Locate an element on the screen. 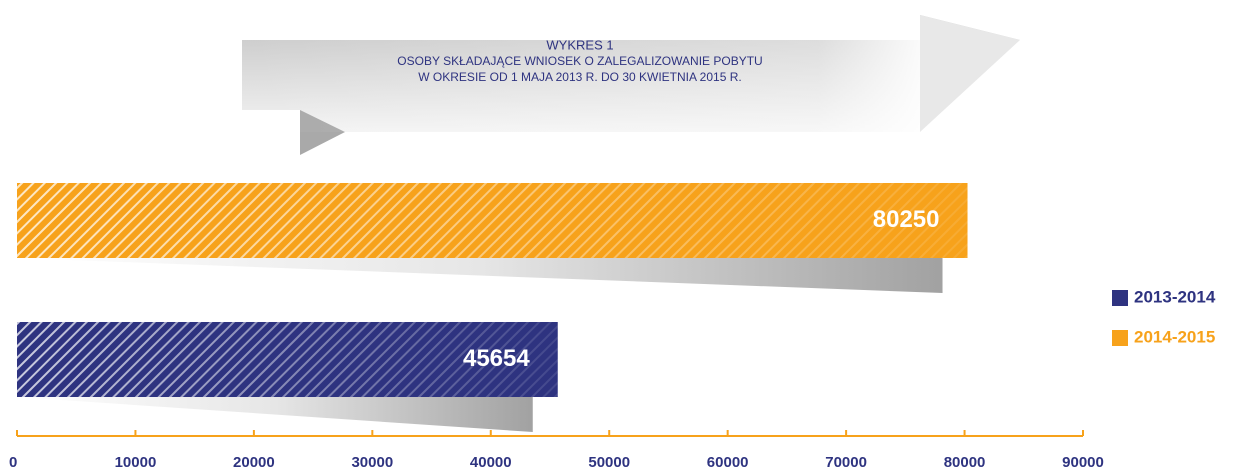 Image resolution: width=1250 pixels, height=471 pixels. x-tick-label: 60000 is located at coordinates (728, 462).